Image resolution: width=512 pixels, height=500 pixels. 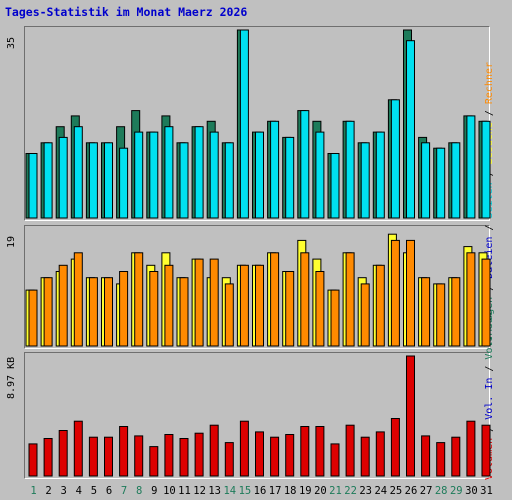 What do you see at coordinates (245, 491) in the screenshot?
I see `day-label-15: 15` at bounding box center [245, 491].